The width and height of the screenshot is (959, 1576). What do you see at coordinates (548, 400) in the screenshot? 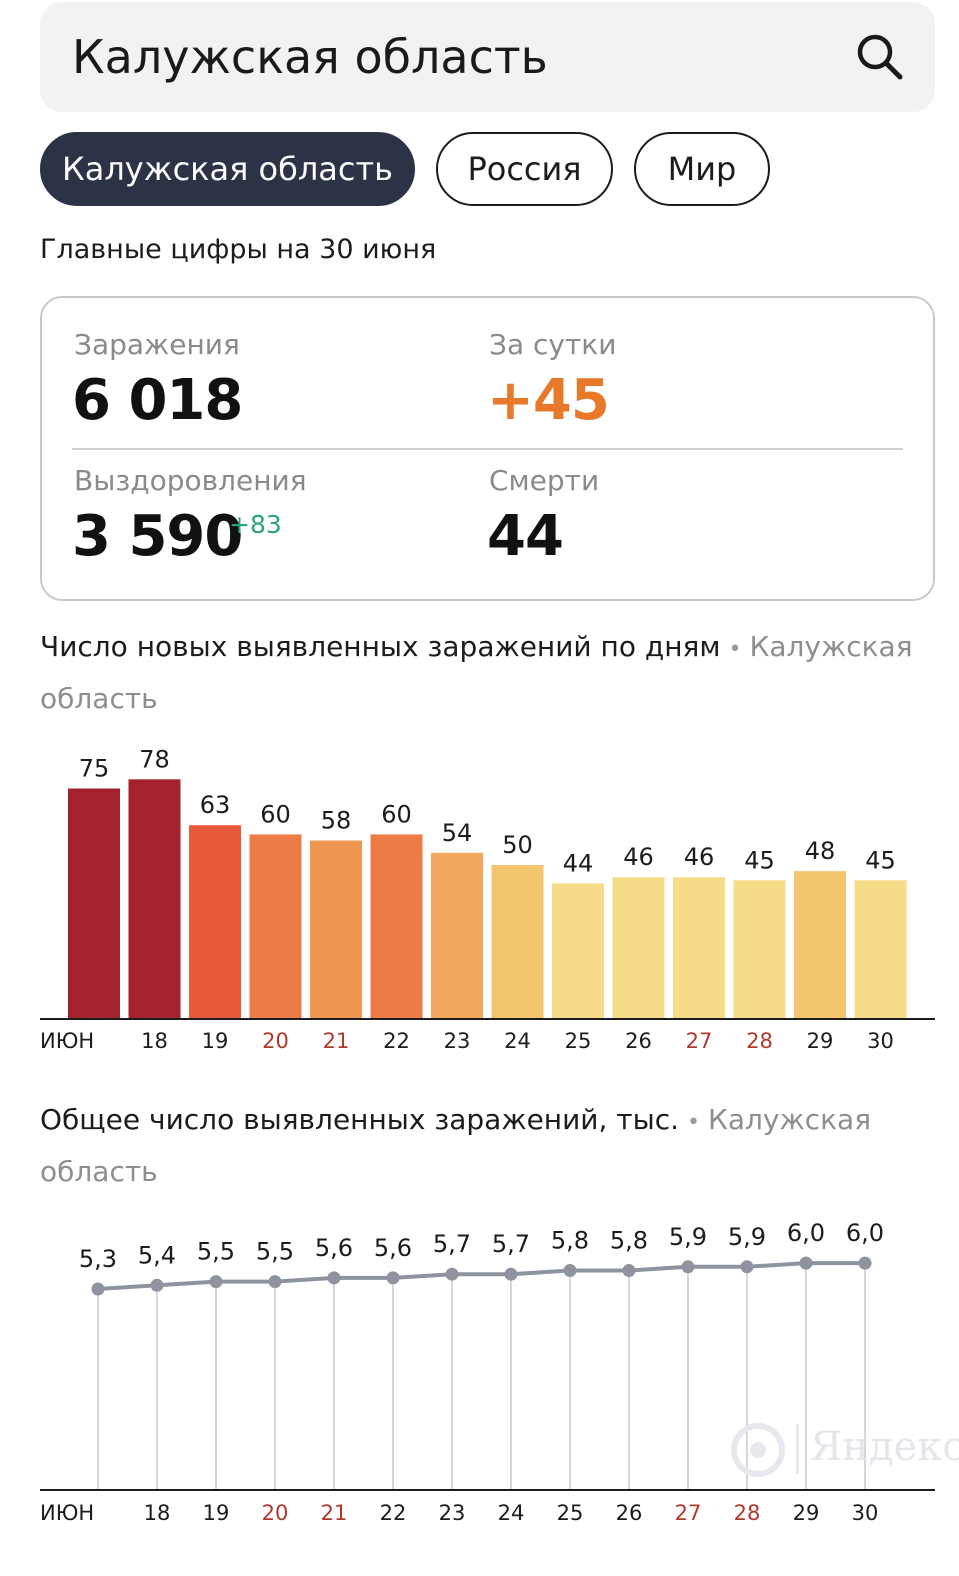
I see `daily-value: +45` at bounding box center [548, 400].